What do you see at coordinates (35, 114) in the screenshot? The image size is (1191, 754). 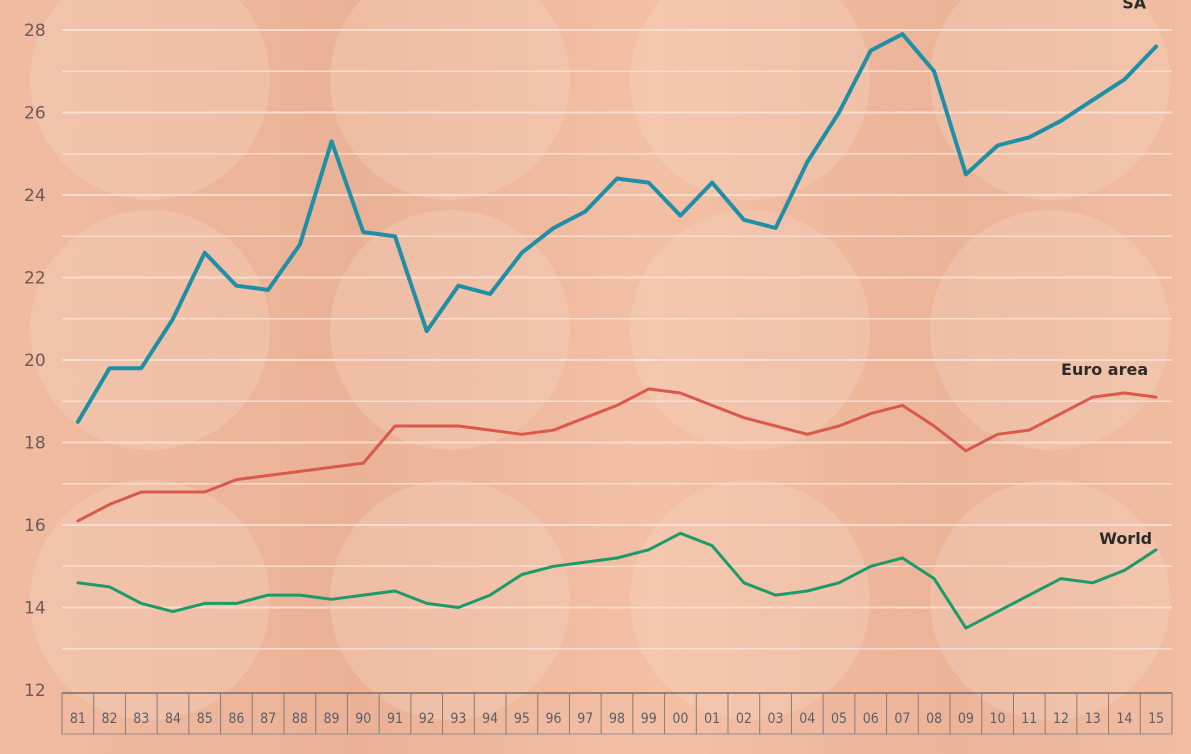 I see `y-tick-label-26: 26` at bounding box center [35, 114].